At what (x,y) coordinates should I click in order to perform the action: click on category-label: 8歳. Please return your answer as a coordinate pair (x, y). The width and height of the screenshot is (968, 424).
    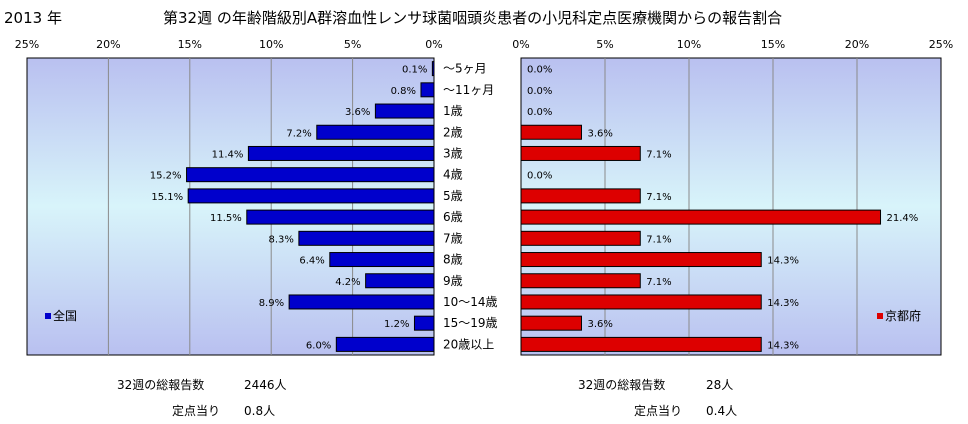
    Looking at the image, I should click on (453, 260).